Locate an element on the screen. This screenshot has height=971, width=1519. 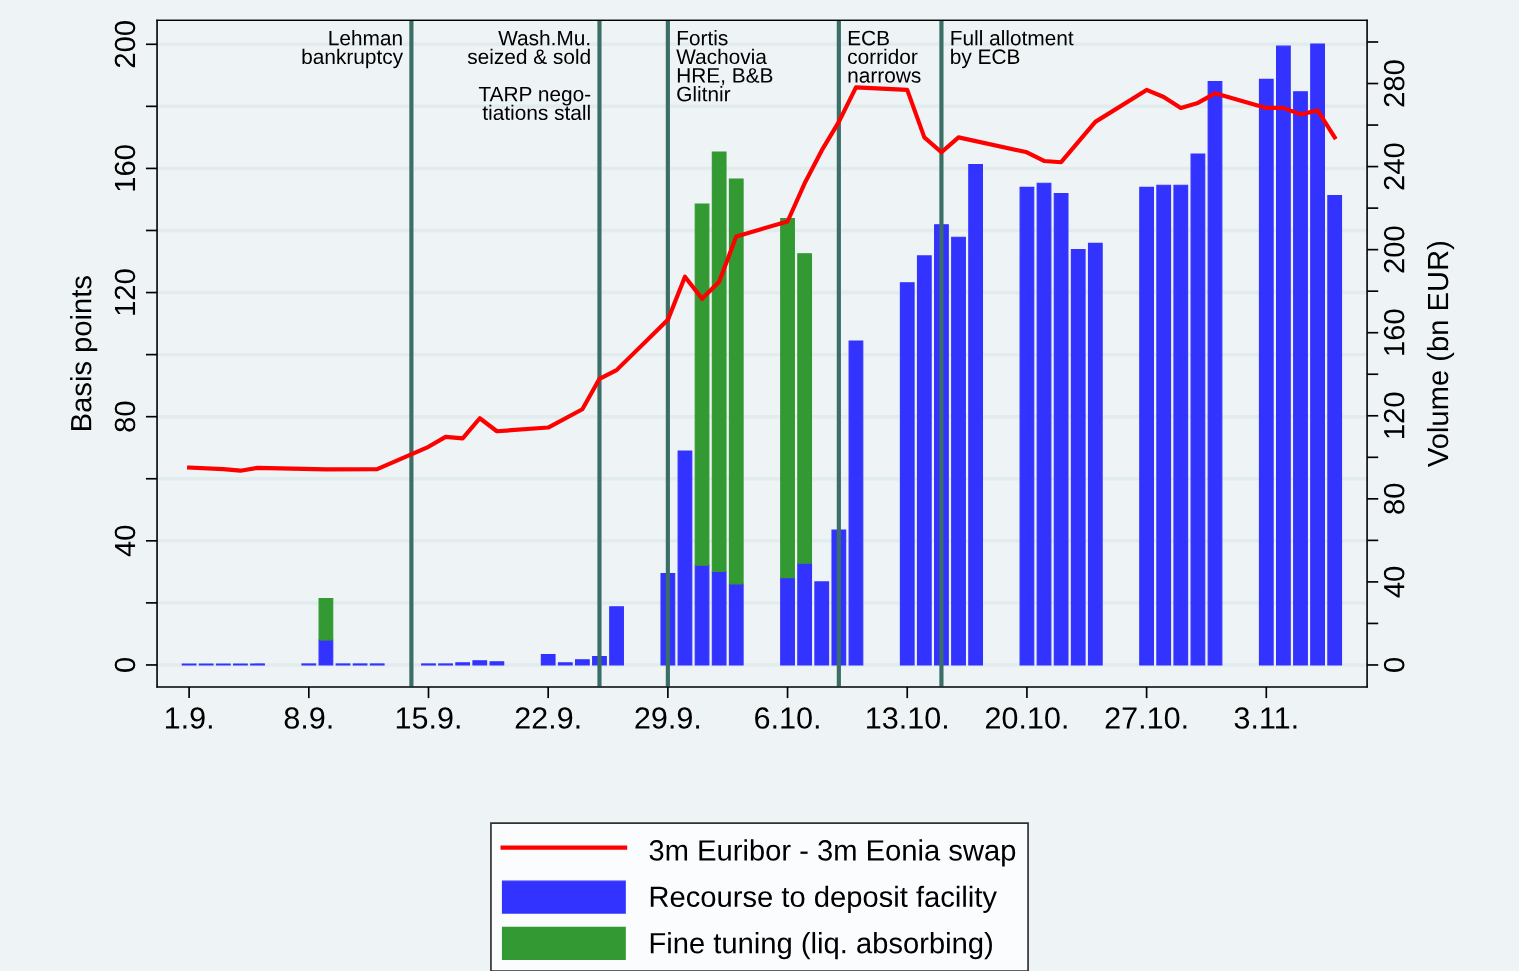
y-tick-label: 120 is located at coordinates (125, 292).